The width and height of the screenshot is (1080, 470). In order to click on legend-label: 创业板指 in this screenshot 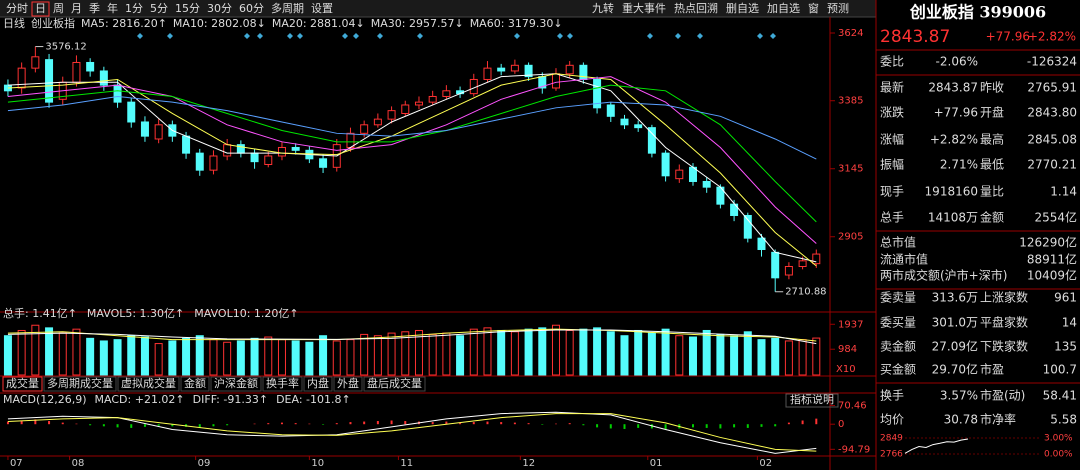, I will do `click(53, 23)`.